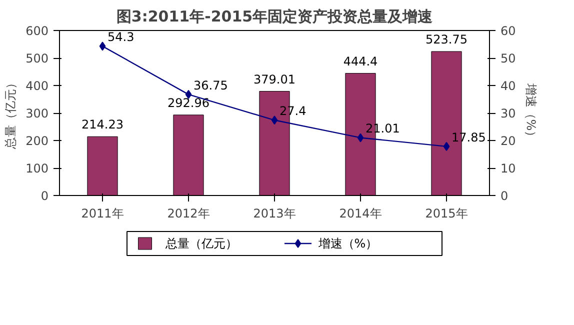 The image size is (574, 325). I want to click on y-axis-title: 总量（亿元）, so click(11, 113).